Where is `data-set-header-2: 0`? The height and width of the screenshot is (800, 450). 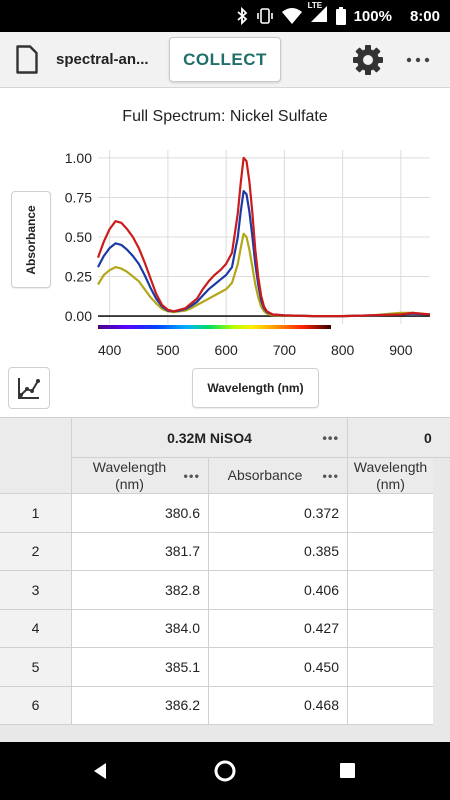 data-set-header-2: 0 is located at coordinates (399, 438).